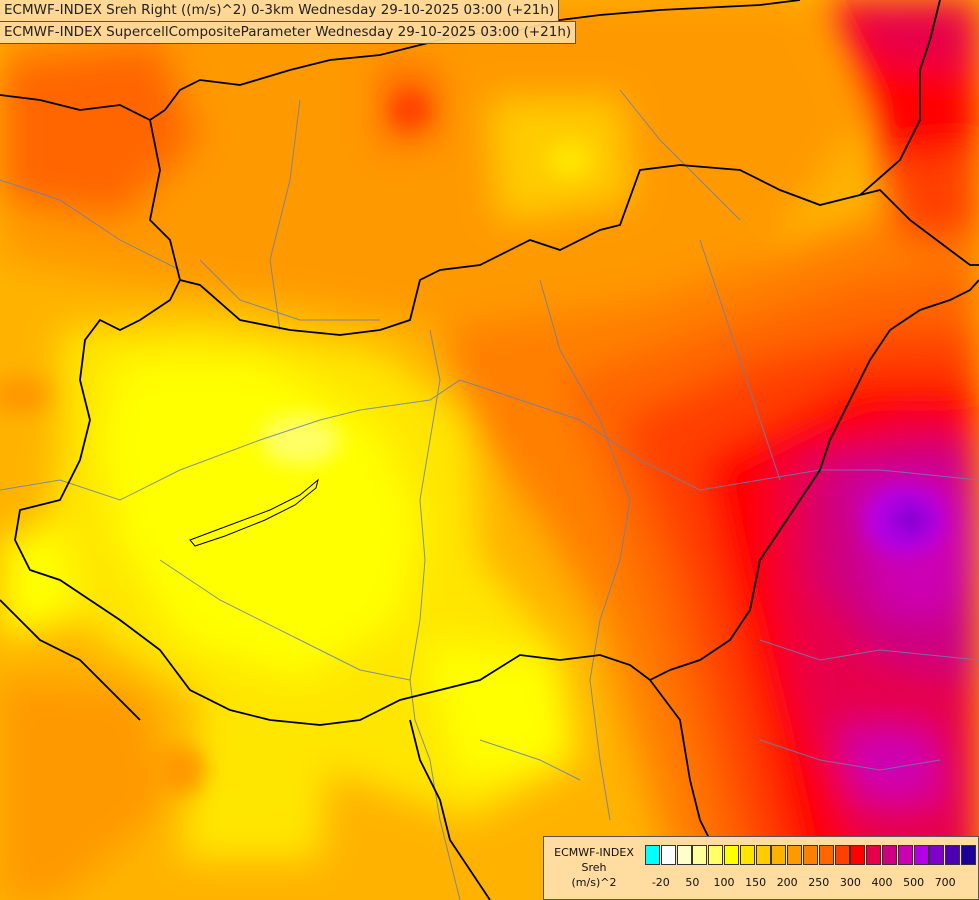 The width and height of the screenshot is (979, 900). Describe the element at coordinates (819, 882) in the screenshot. I see `legend-tick-label: 250` at that location.